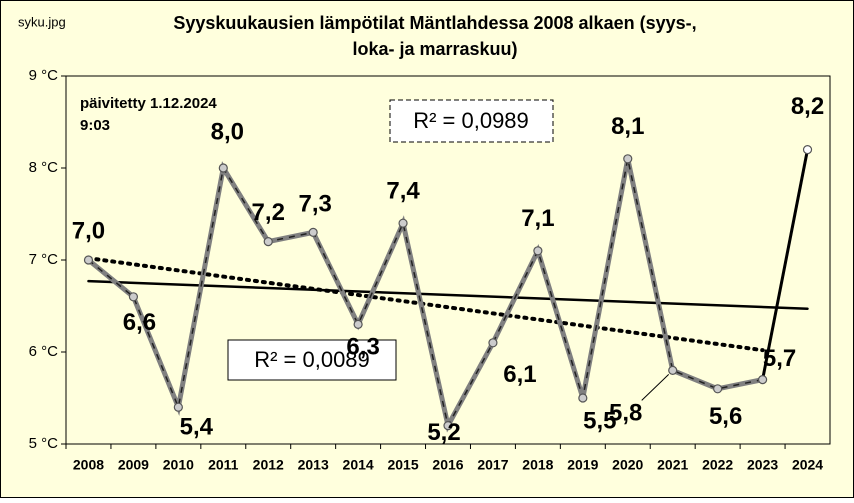 The image size is (854, 503). Describe the element at coordinates (44, 75) in the screenshot. I see `y-tick-label: 9 °C` at that location.